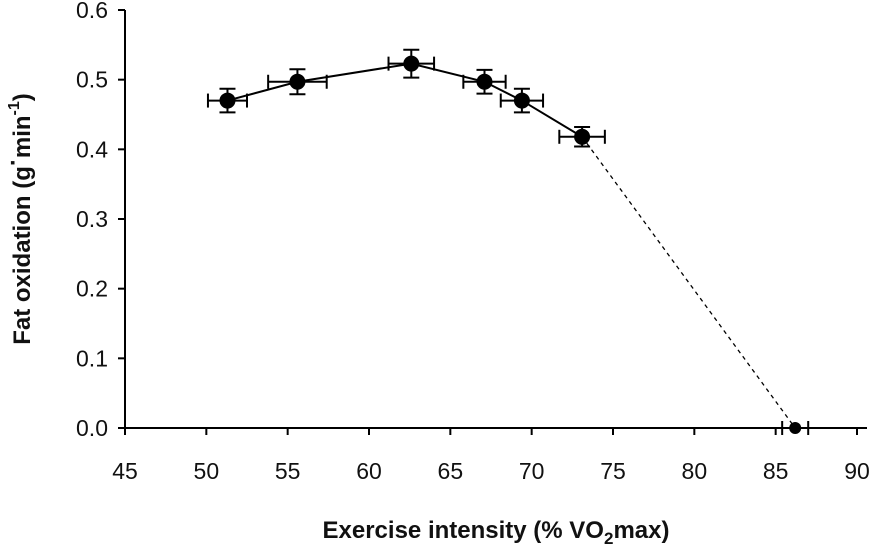  I want to click on y-axis-ticks: 0.0 0.1 0.2 0.3 0.4 0.5 0.6, so click(100, 220).